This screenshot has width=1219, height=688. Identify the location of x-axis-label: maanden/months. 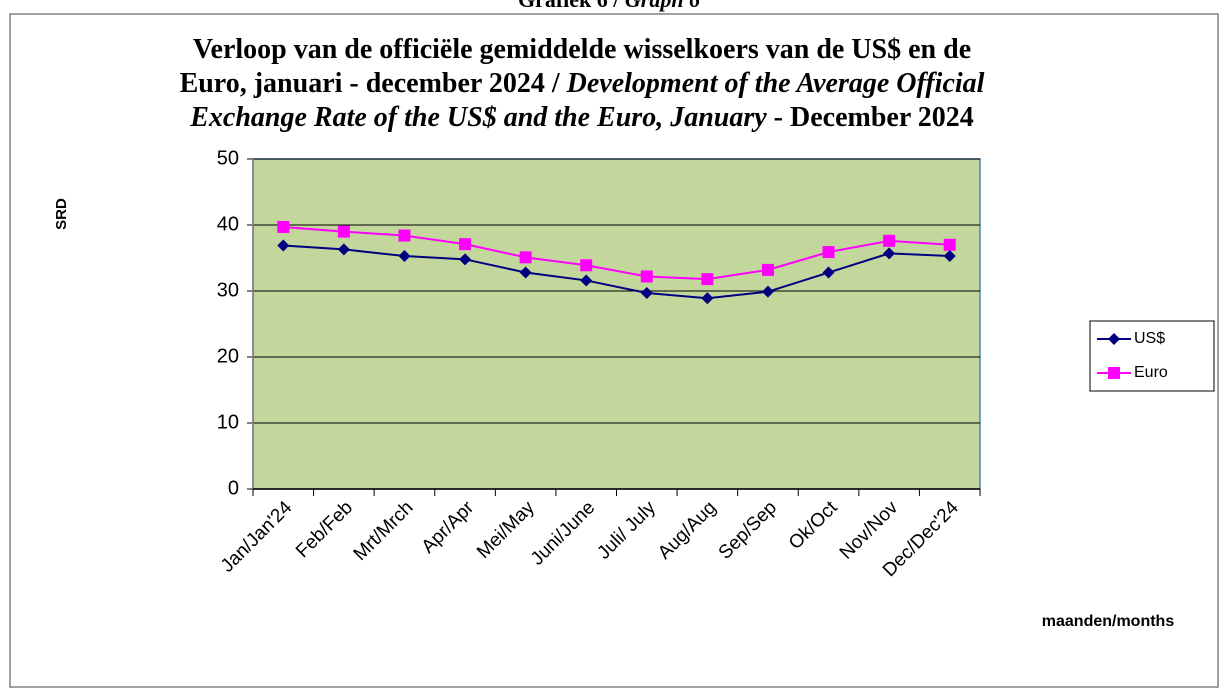
(1108, 621).